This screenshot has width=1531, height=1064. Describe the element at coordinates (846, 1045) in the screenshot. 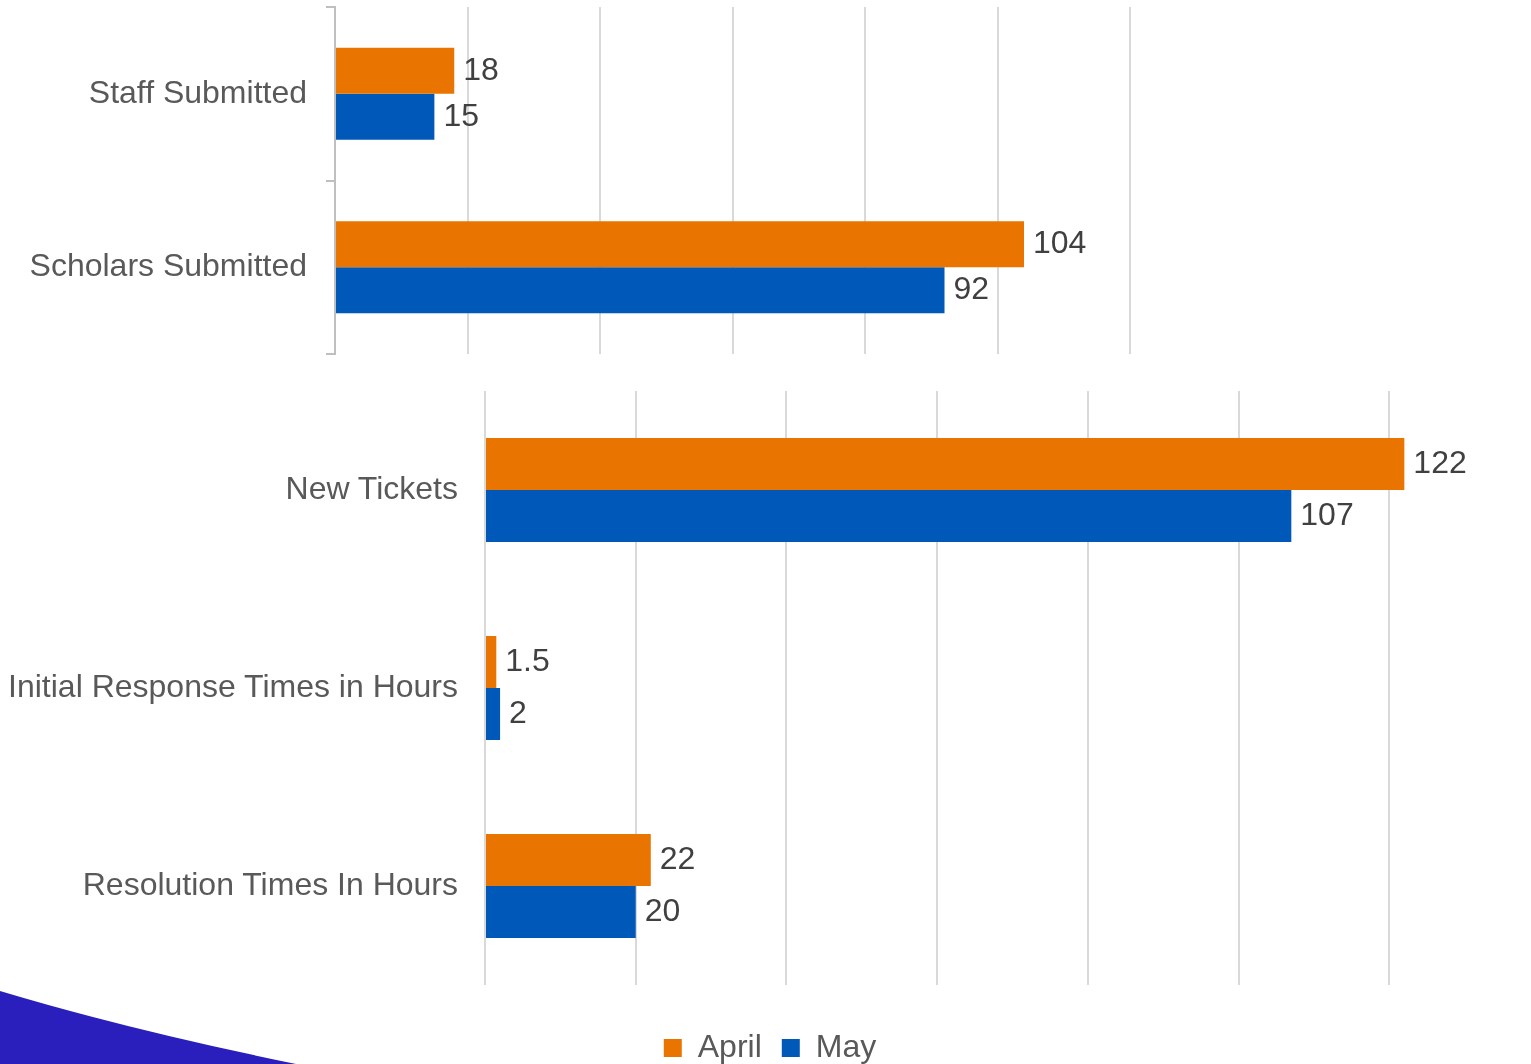

I see `legend-label: May` at that location.